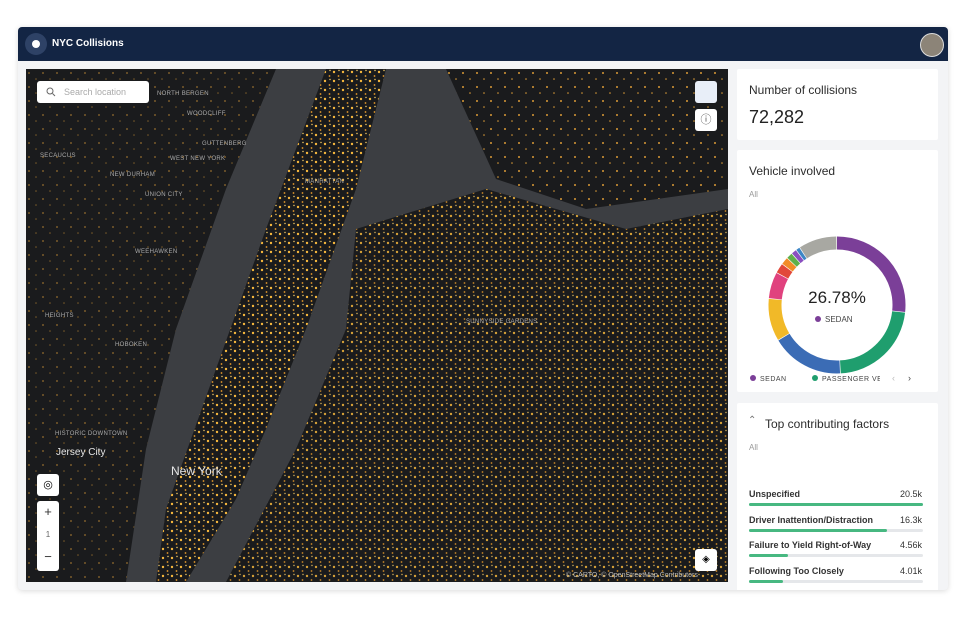 The image size is (980, 617). I want to click on legend-label: SEDAN, so click(773, 379).